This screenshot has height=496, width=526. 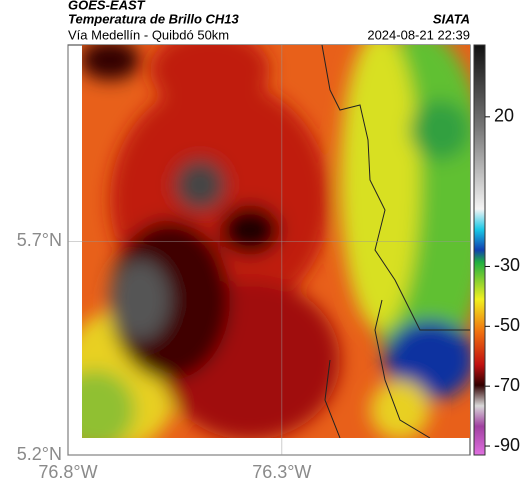 What do you see at coordinates (67, 472) in the screenshot?
I see `x-tick-label: 76.8°W` at bounding box center [67, 472].